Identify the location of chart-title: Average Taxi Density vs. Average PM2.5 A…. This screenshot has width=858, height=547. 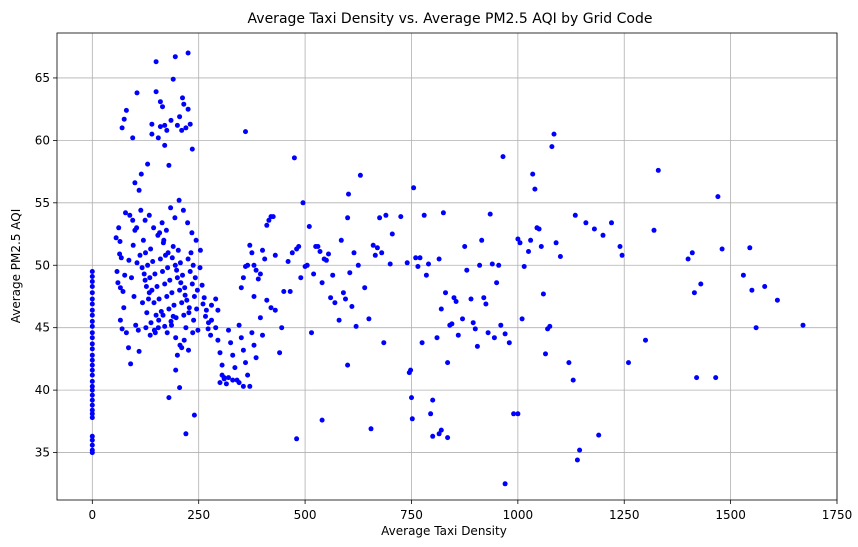
(450, 19).